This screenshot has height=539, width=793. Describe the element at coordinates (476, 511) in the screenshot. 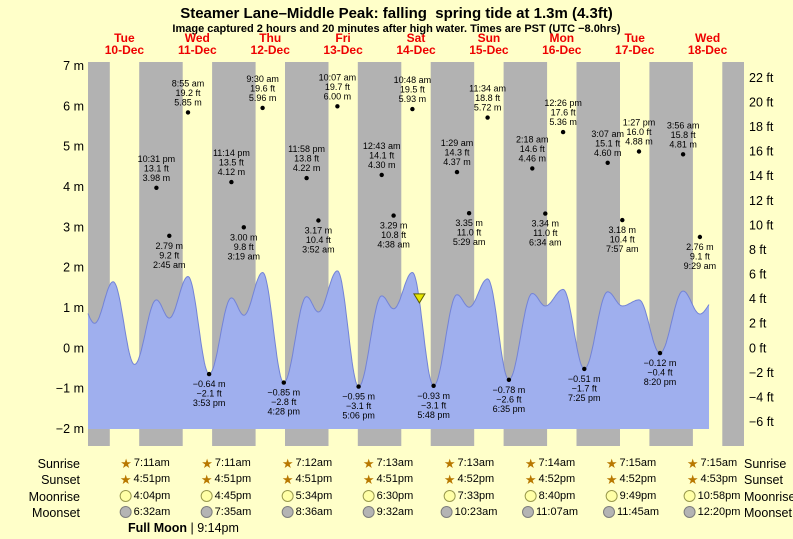

I see `moonset-time: 10:23am` at that location.